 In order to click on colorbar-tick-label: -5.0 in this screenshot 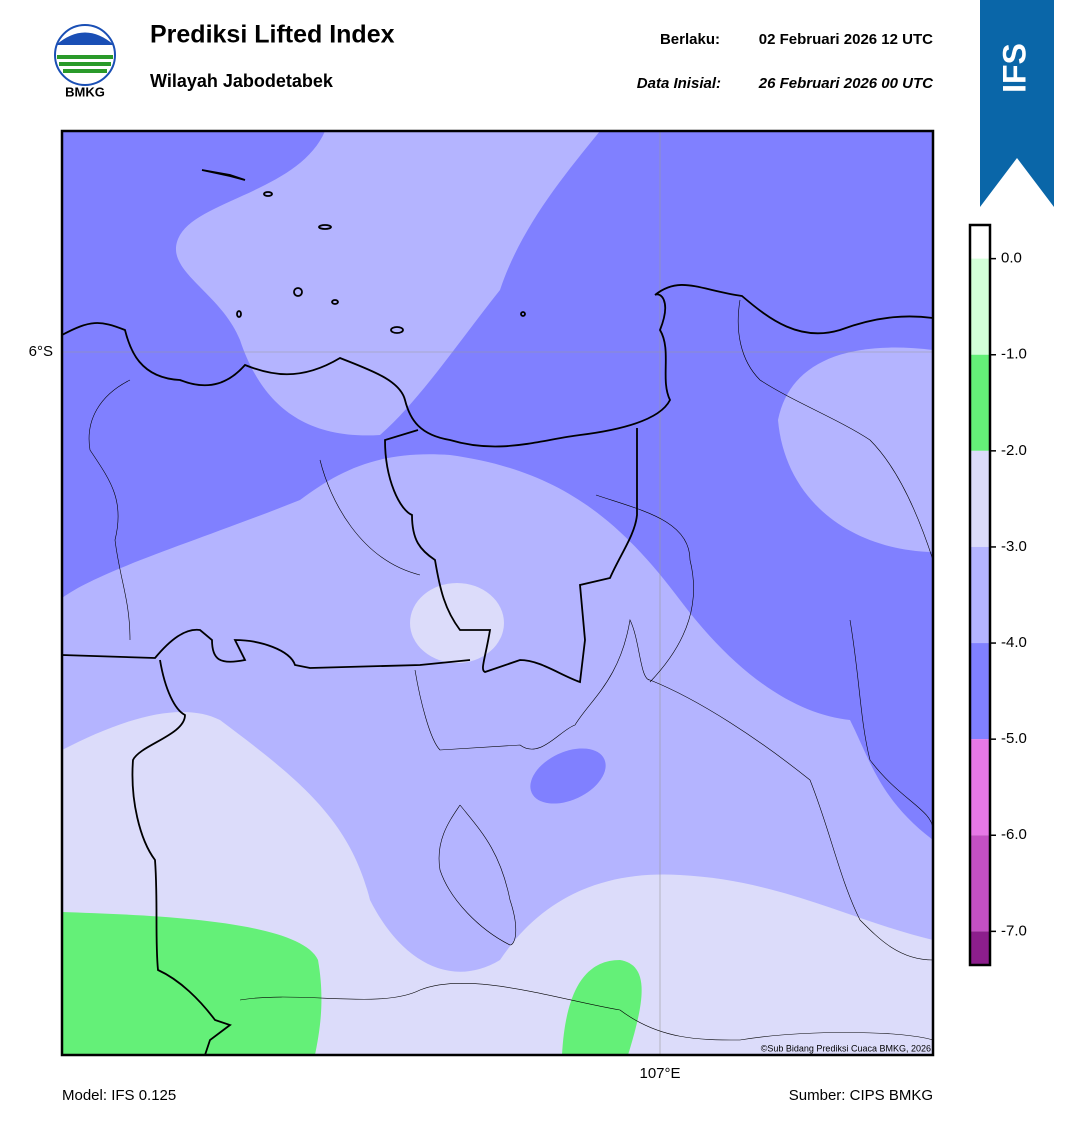, I will do `click(1014, 738)`.